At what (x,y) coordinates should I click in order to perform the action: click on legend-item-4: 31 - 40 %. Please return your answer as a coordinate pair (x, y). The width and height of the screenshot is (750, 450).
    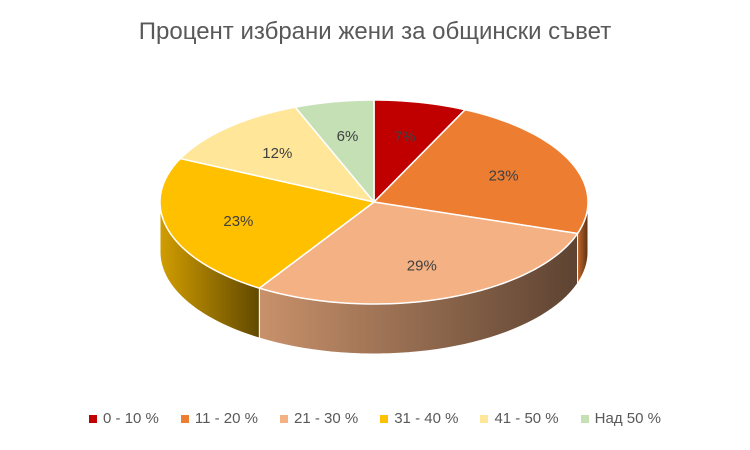
    Looking at the image, I should click on (419, 418).